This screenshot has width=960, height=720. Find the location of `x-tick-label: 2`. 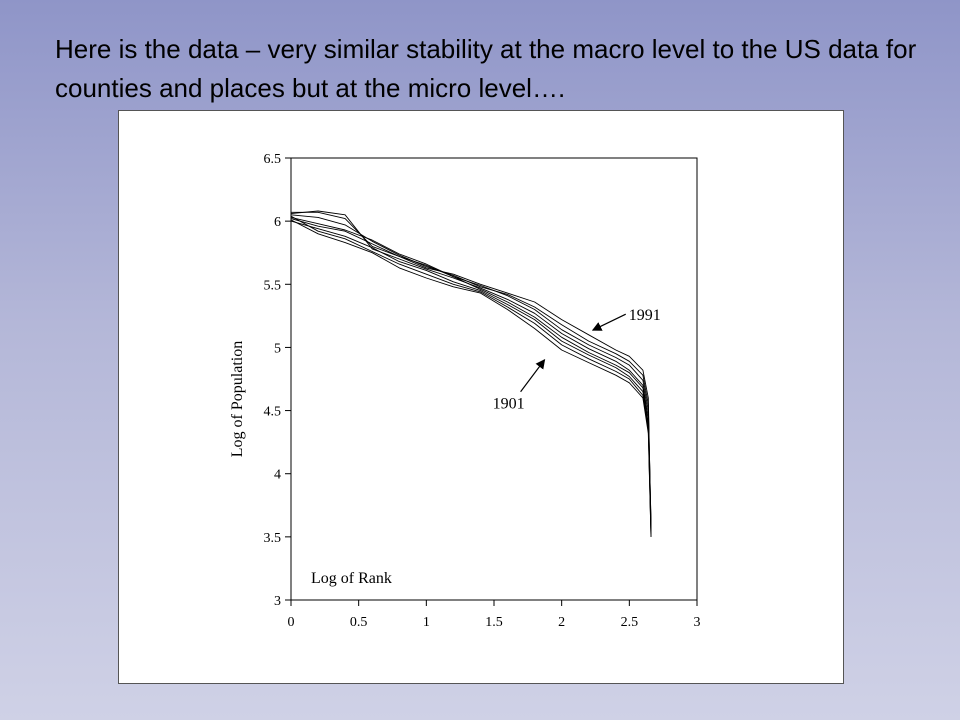

x-tick-label: 2 is located at coordinates (561, 622).